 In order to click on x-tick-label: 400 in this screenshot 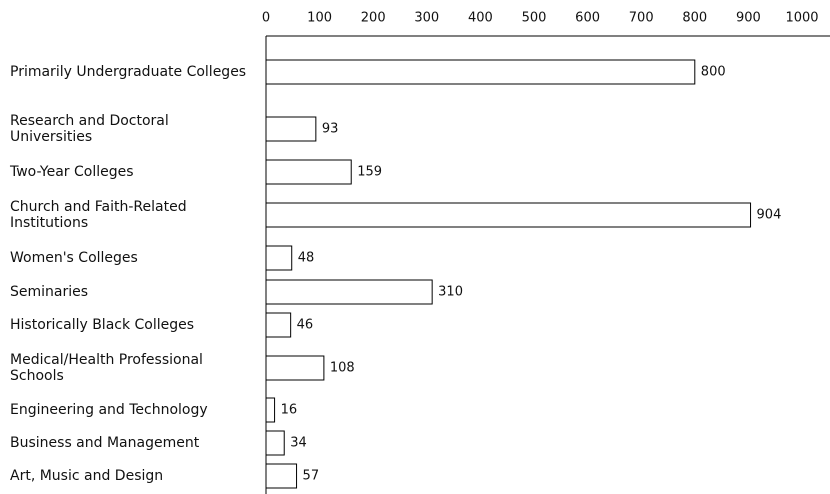, I will do `click(480, 18)`.